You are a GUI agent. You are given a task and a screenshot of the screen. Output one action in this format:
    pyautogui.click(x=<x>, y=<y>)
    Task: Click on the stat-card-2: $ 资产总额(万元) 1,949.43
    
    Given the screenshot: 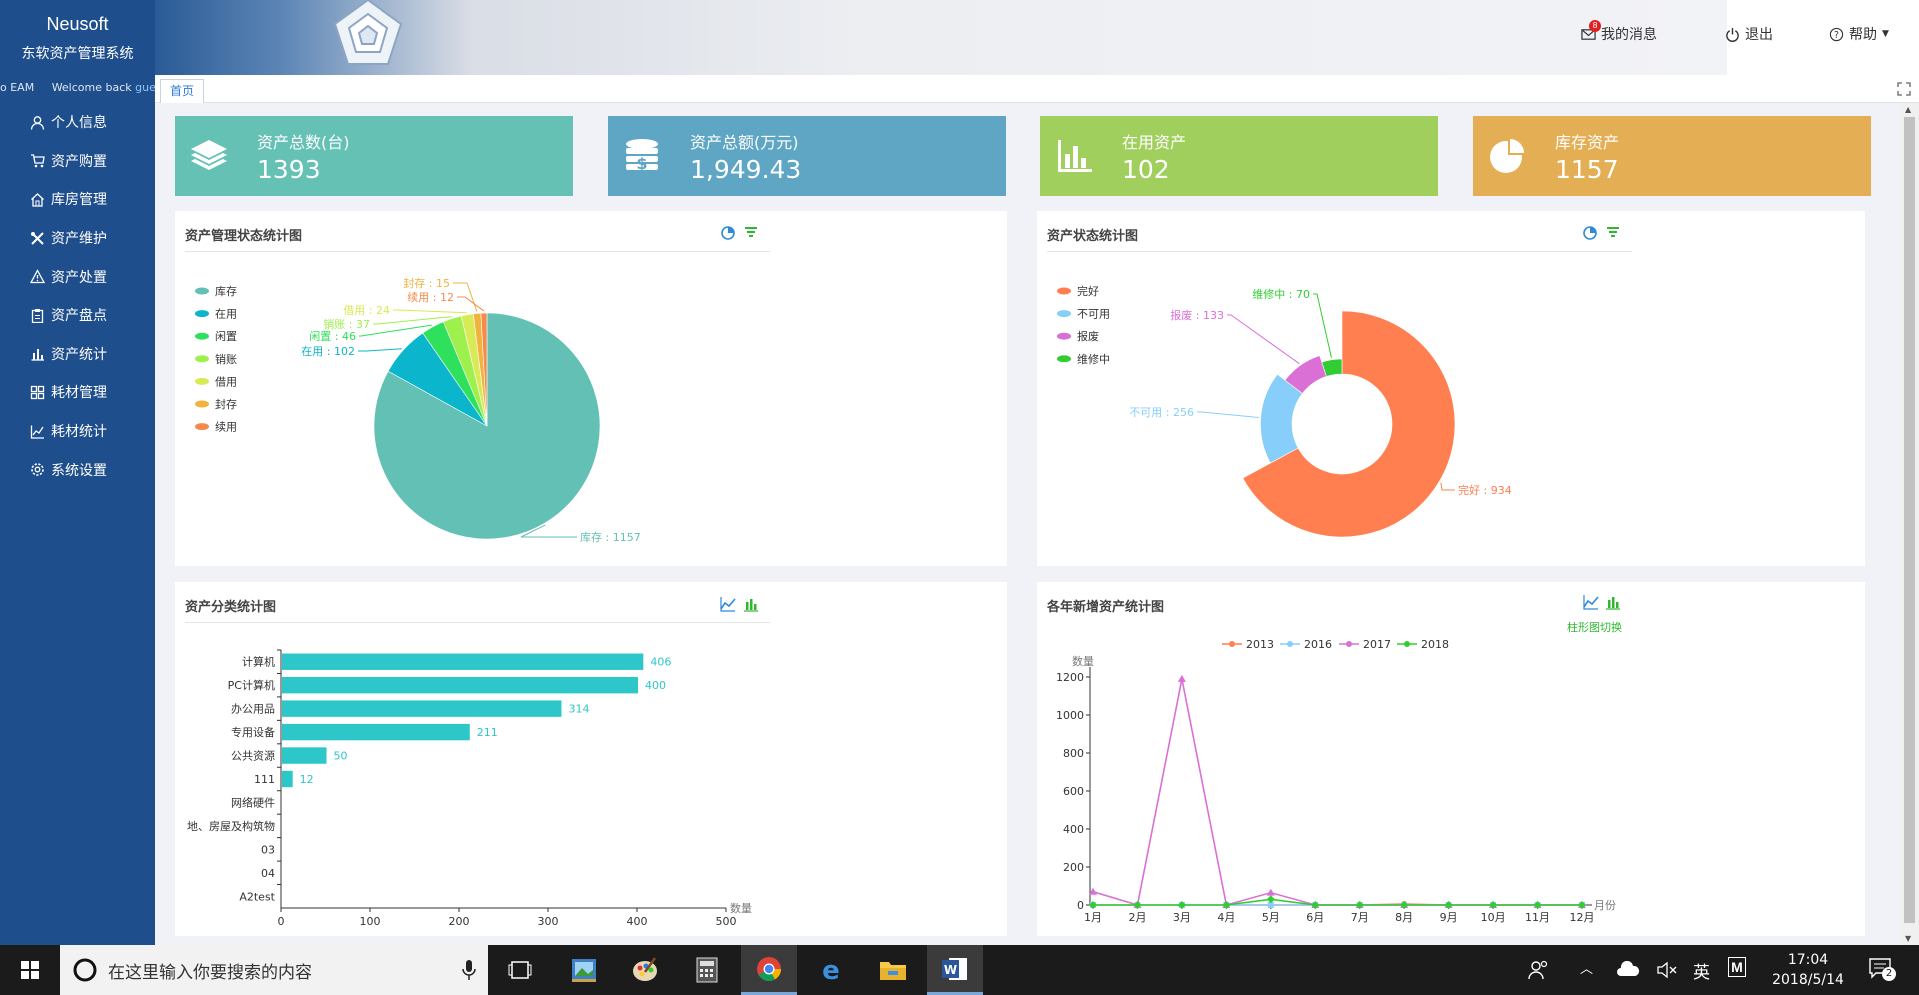 What is the action you would take?
    pyautogui.click(x=807, y=156)
    